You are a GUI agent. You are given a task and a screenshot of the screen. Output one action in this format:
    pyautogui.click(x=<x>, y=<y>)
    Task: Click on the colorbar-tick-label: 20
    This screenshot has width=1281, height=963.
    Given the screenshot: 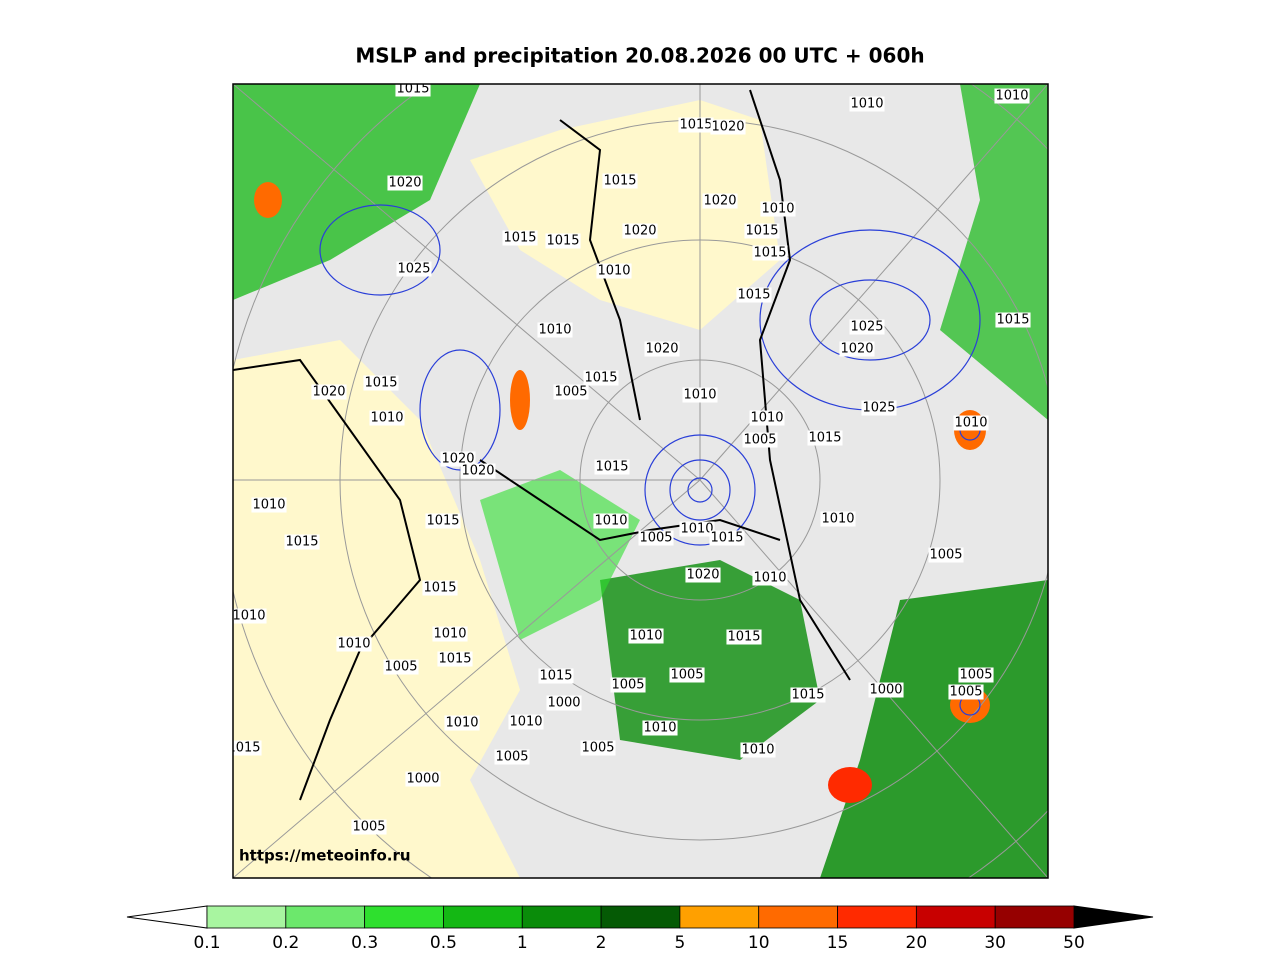 What is the action you would take?
    pyautogui.click(x=917, y=943)
    